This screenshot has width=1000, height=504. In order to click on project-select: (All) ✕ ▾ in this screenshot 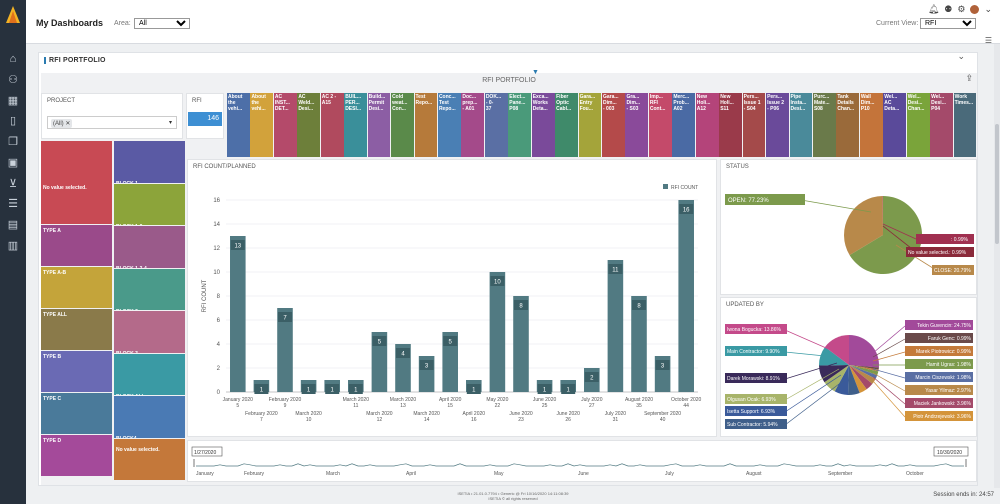, I will do `click(112, 122)`.